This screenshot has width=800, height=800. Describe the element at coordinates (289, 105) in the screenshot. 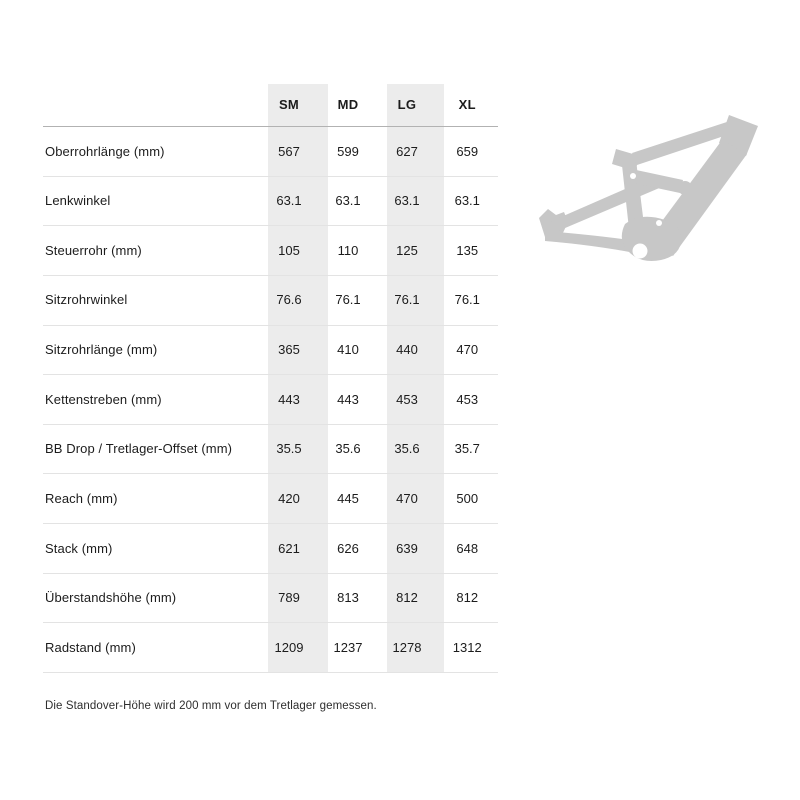

I see `column-header-sm: SM` at that location.